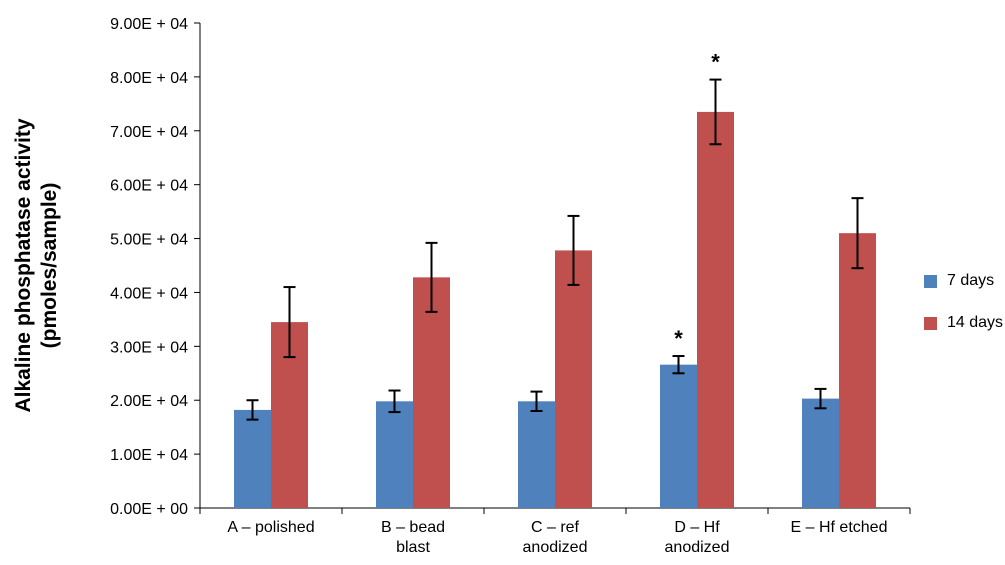 The width and height of the screenshot is (1005, 565). I want to click on x-tick-label: C – ref anodized, so click(555, 537).